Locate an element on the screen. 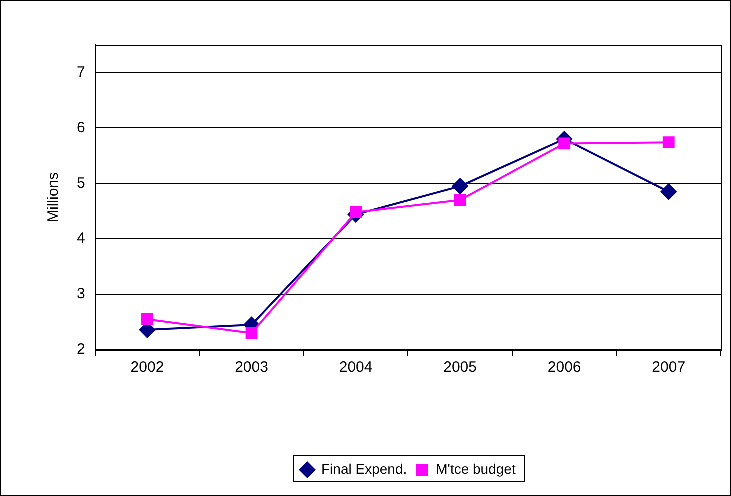  x-tick-label: 2007 is located at coordinates (669, 367).